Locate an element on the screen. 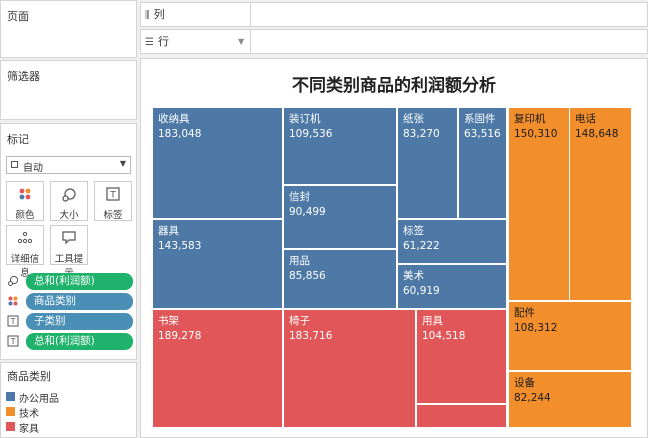 The height and width of the screenshot is (438, 648). tile-name: 标签 is located at coordinates (413, 231).